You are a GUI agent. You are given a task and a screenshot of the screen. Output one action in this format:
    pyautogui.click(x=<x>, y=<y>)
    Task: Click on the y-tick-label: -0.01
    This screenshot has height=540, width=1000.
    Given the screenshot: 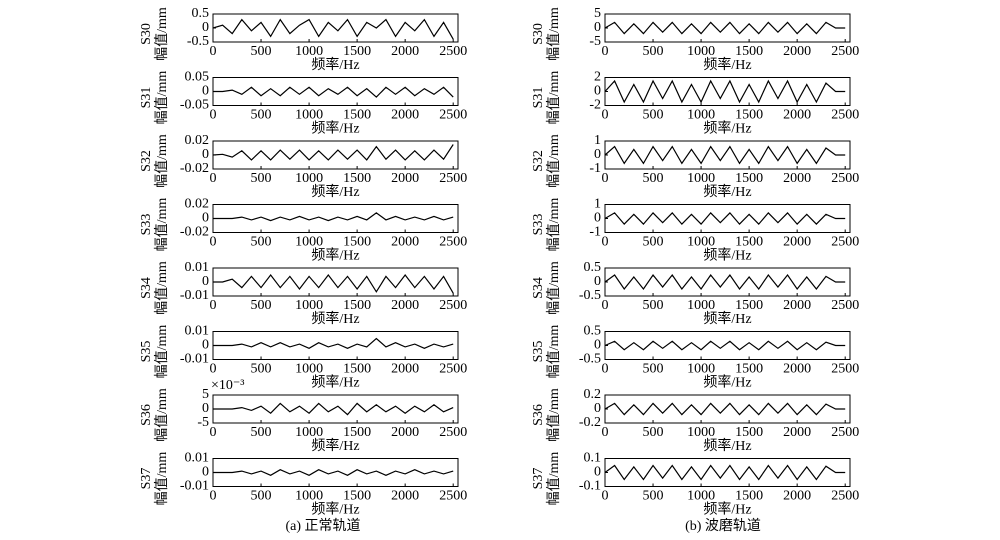 What is the action you would take?
    pyautogui.click(x=194, y=486)
    